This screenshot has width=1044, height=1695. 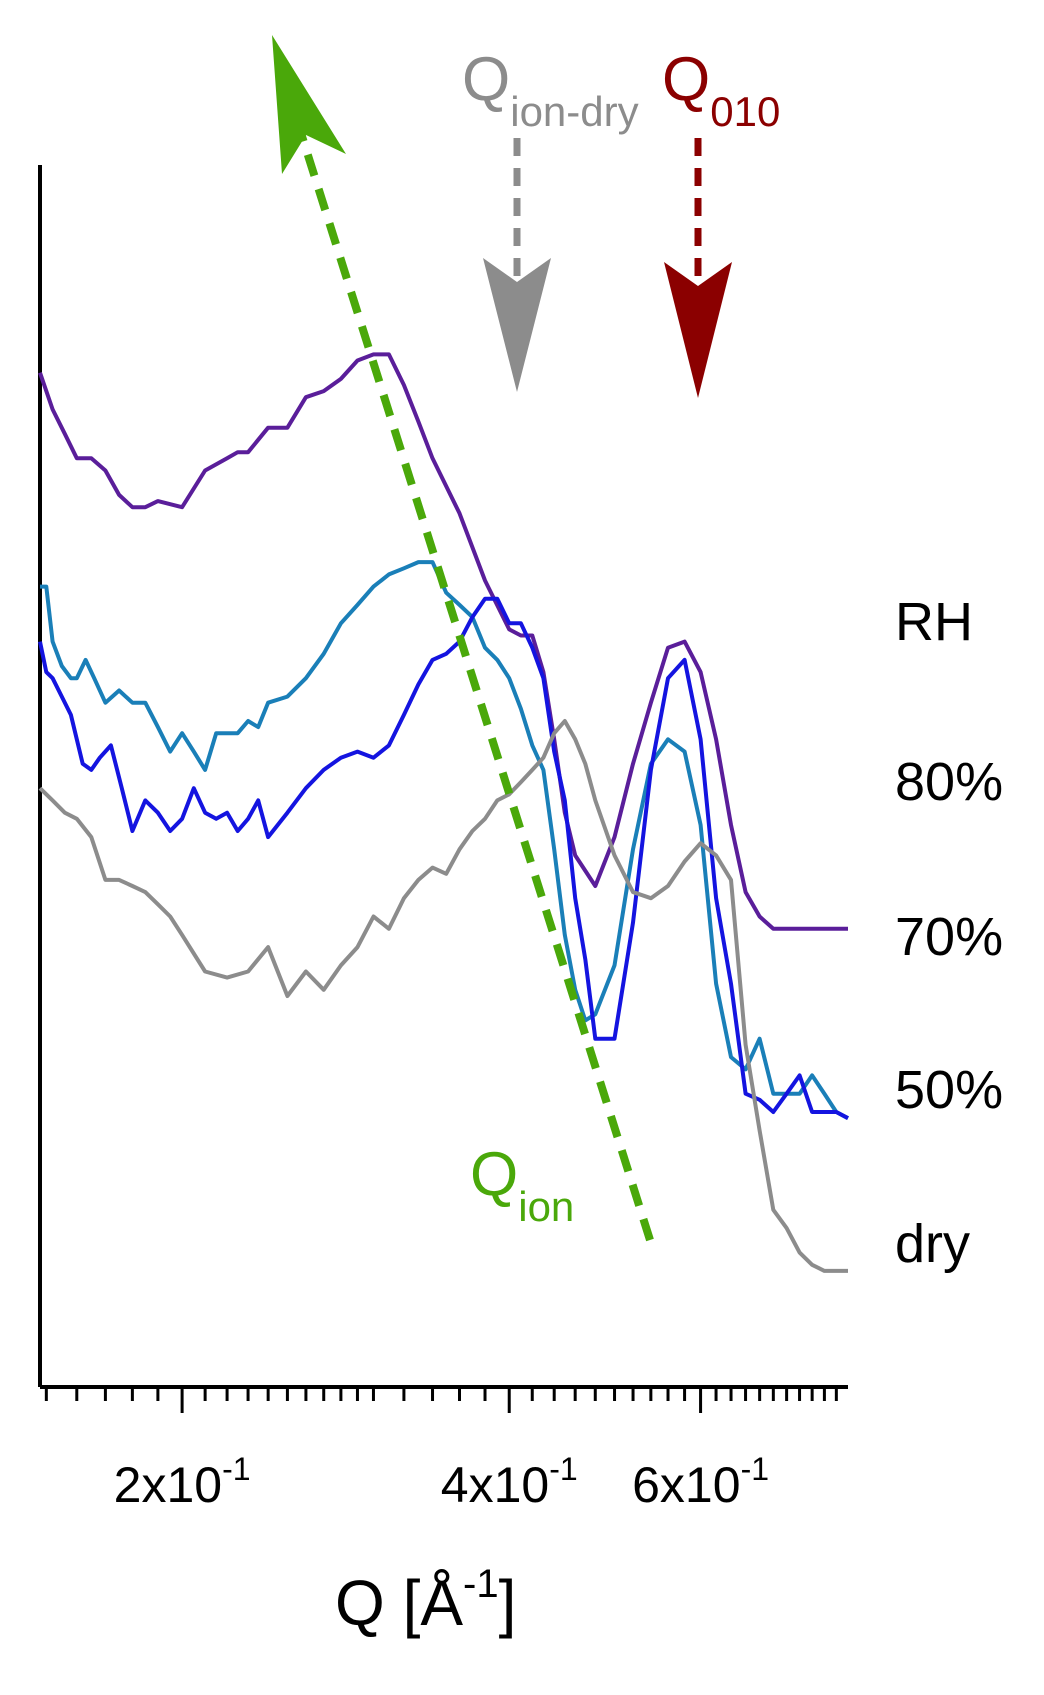 I want to click on q-010-arrow-head, so click(x=698, y=330).